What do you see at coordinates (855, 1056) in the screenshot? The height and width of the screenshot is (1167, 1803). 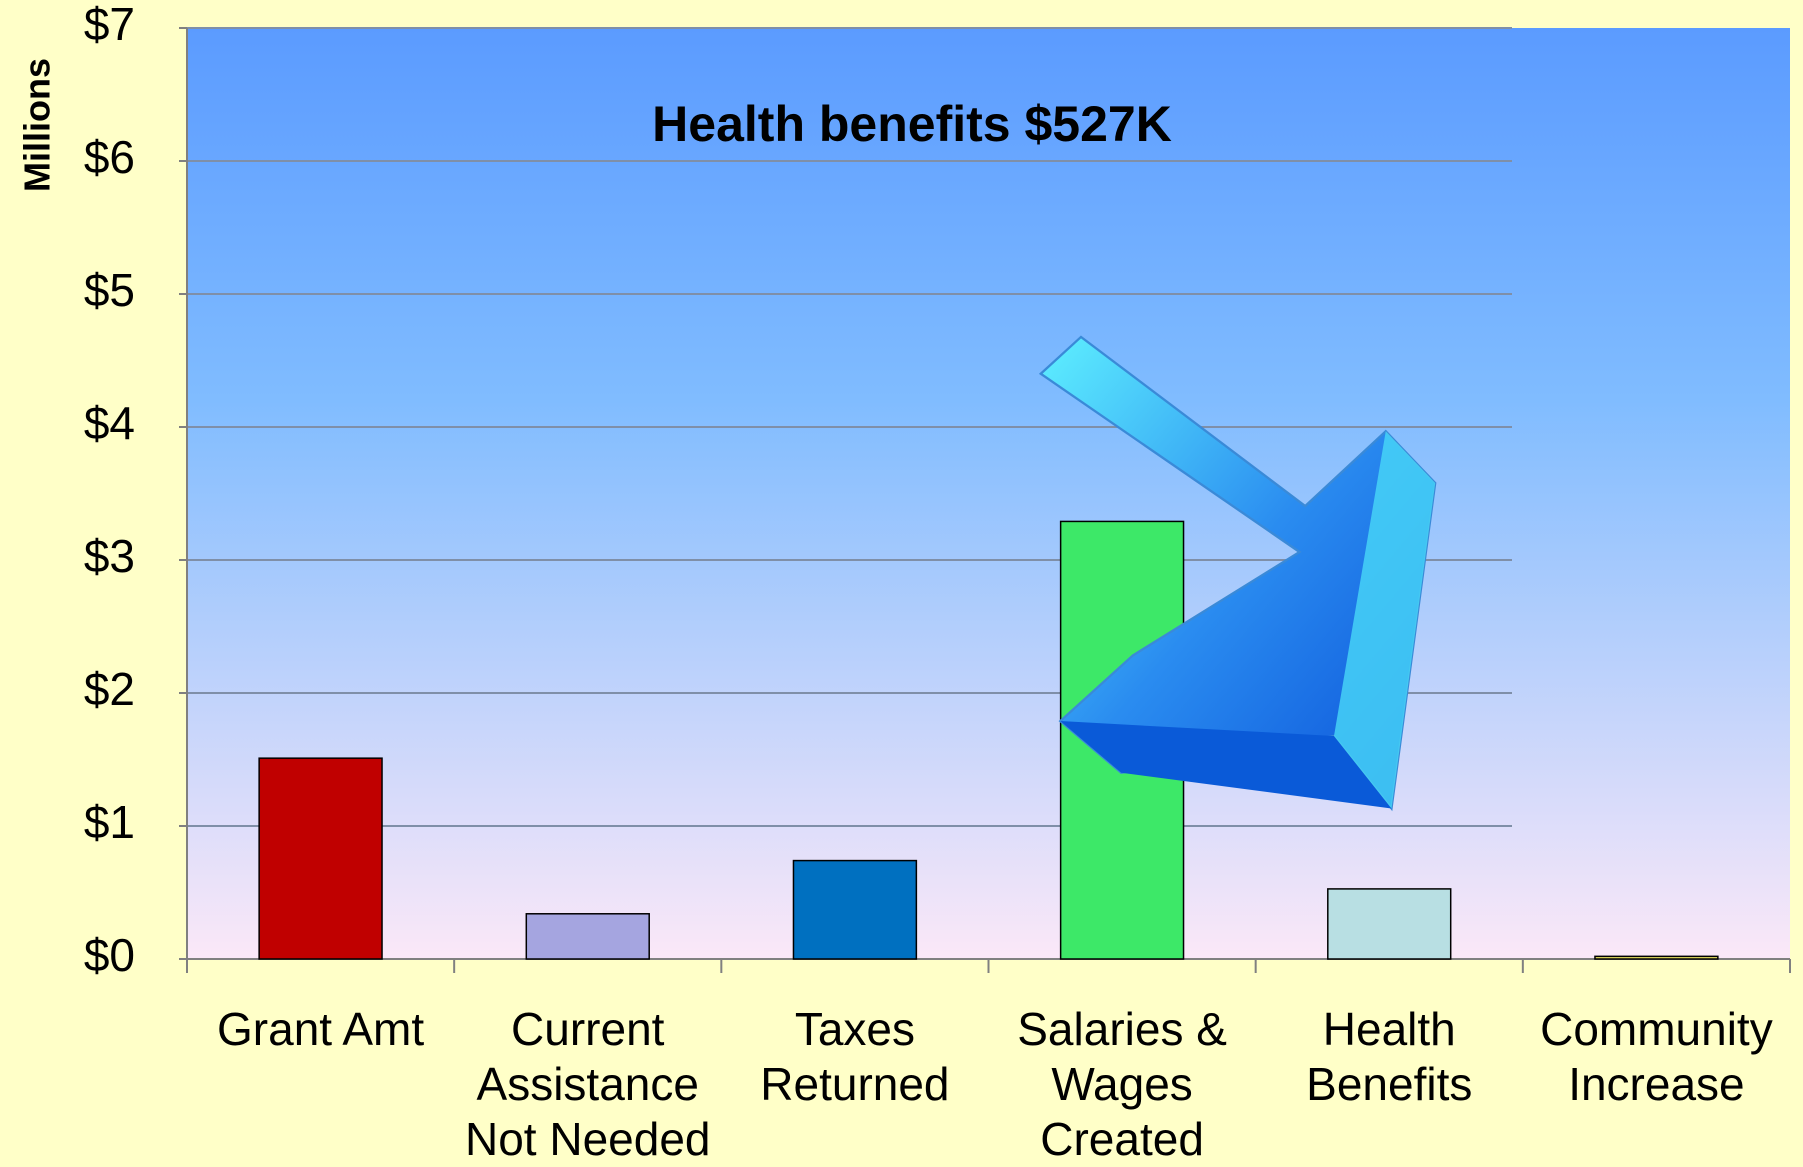 I see `x-tick-label: Taxes Returned` at bounding box center [855, 1056].